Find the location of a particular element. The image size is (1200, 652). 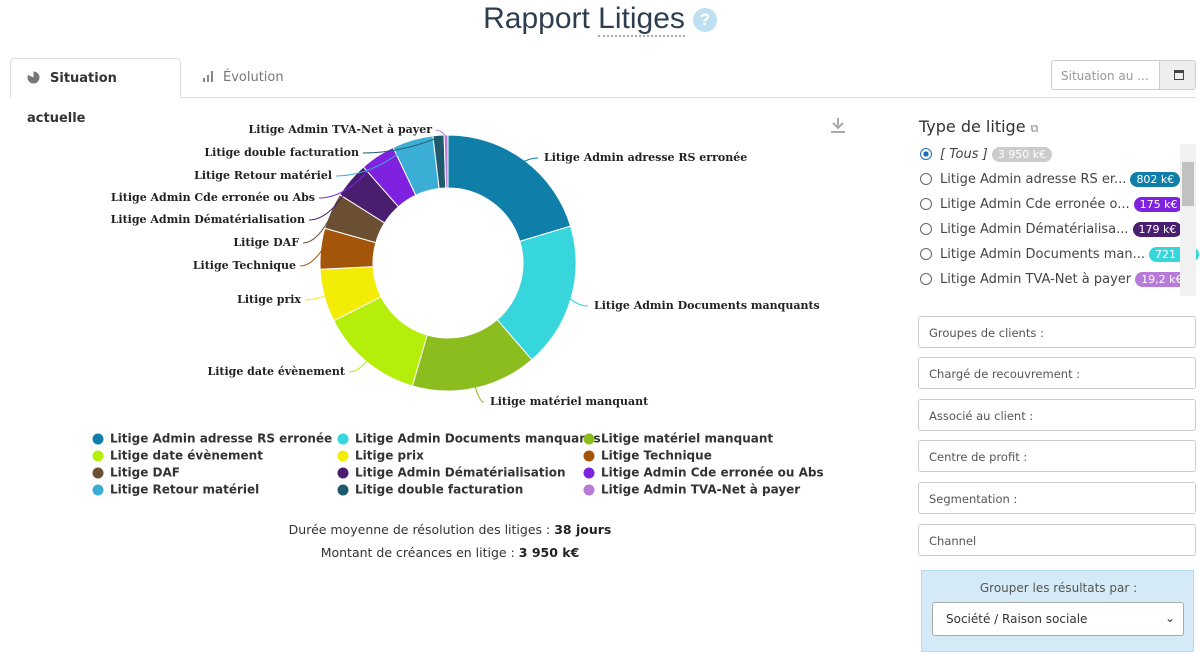

radio-option: Litige Admin Cde erronée o... 175 k€ is located at coordinates (1052, 208).